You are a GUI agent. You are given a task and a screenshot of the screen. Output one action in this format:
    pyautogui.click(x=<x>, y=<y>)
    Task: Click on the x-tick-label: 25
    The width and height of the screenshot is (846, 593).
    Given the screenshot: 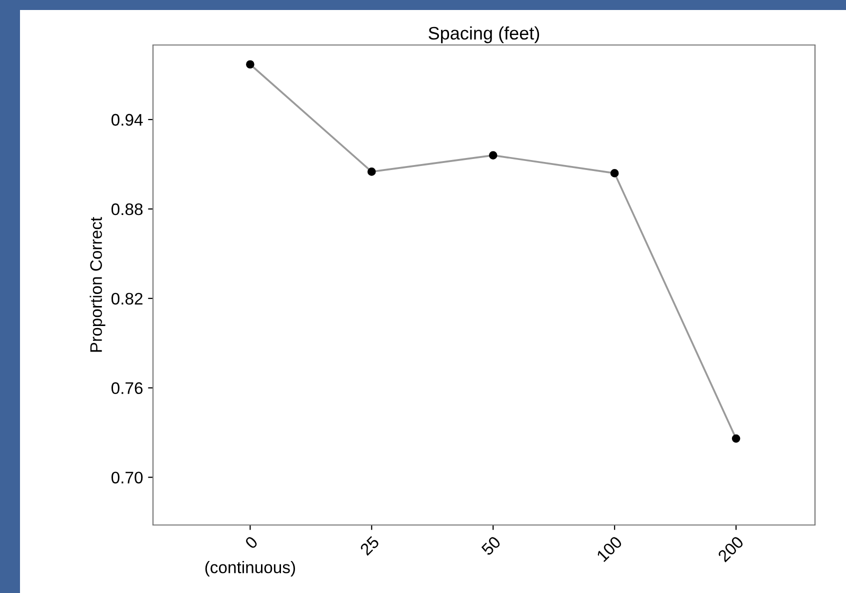 What is the action you would take?
    pyautogui.click(x=369, y=546)
    